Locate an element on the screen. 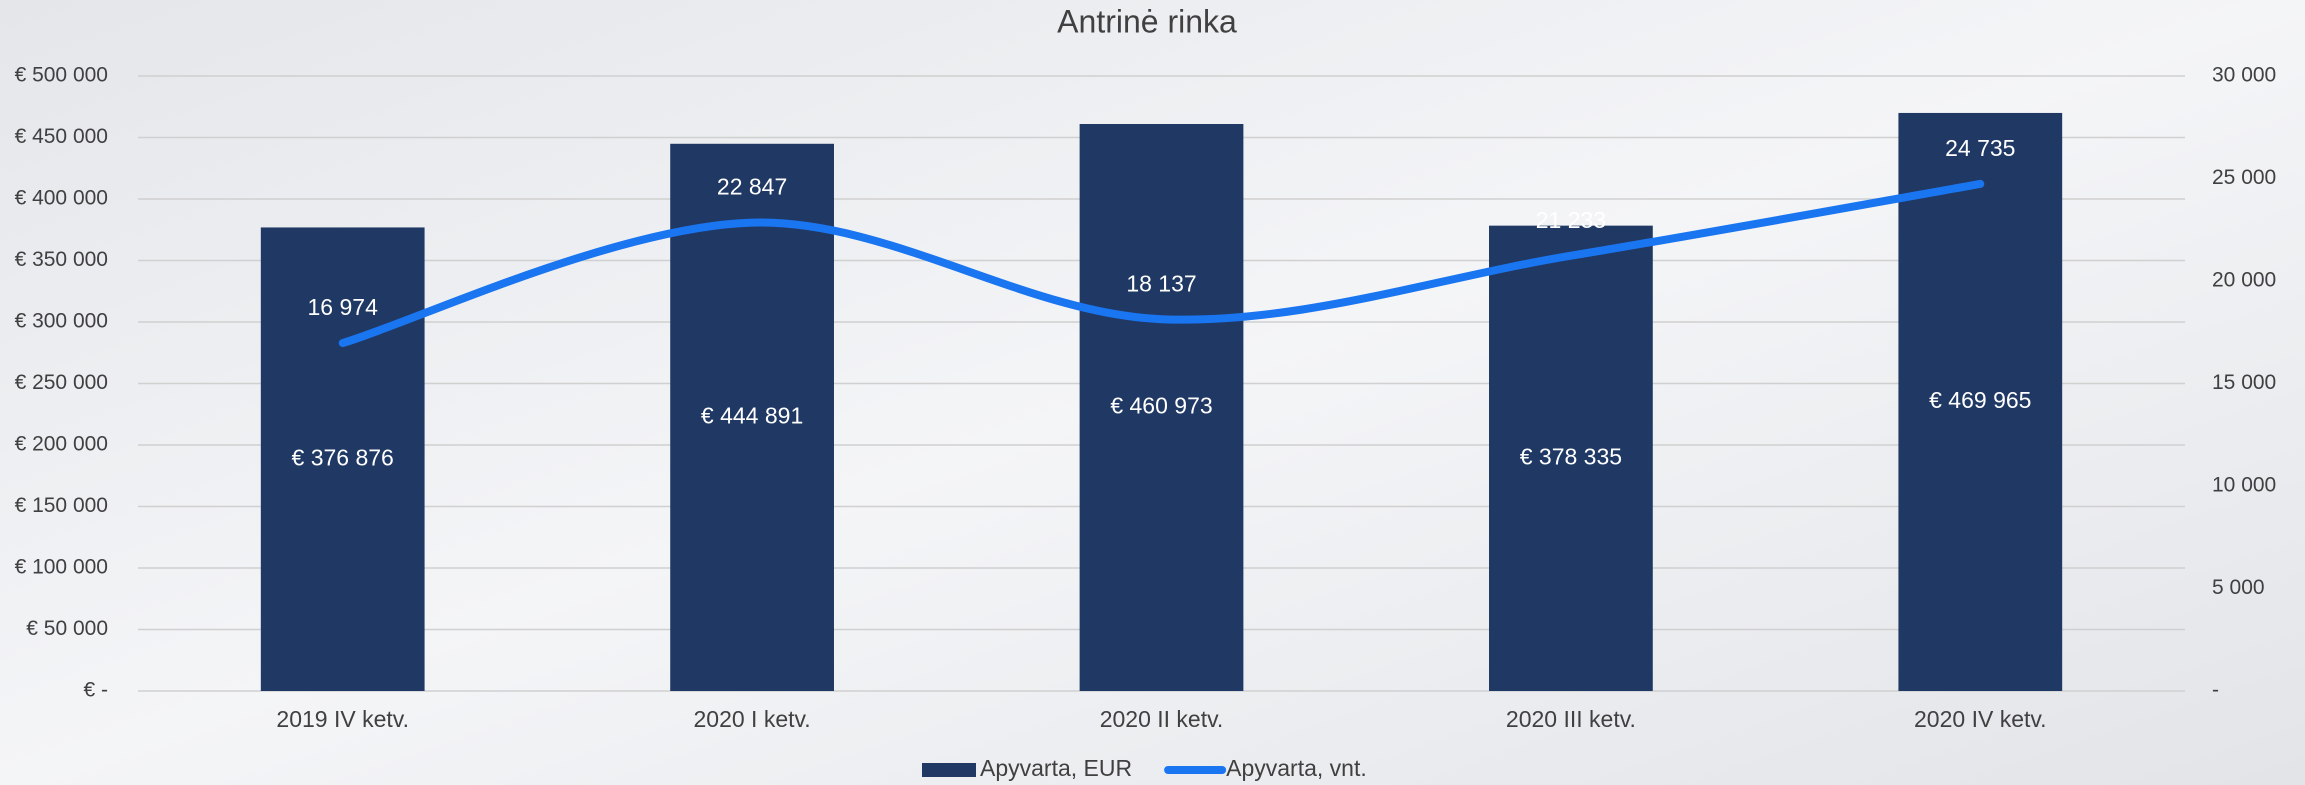 The height and width of the screenshot is (785, 2305). legend-label: Apyvarta, EUR is located at coordinates (1056, 768).